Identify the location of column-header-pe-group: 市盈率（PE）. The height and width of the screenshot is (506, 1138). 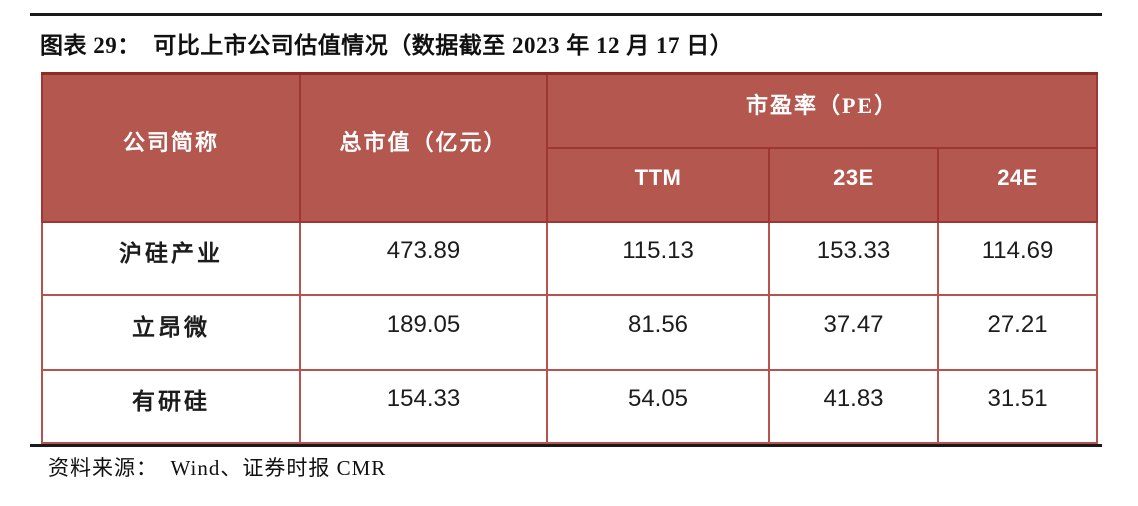
(822, 110).